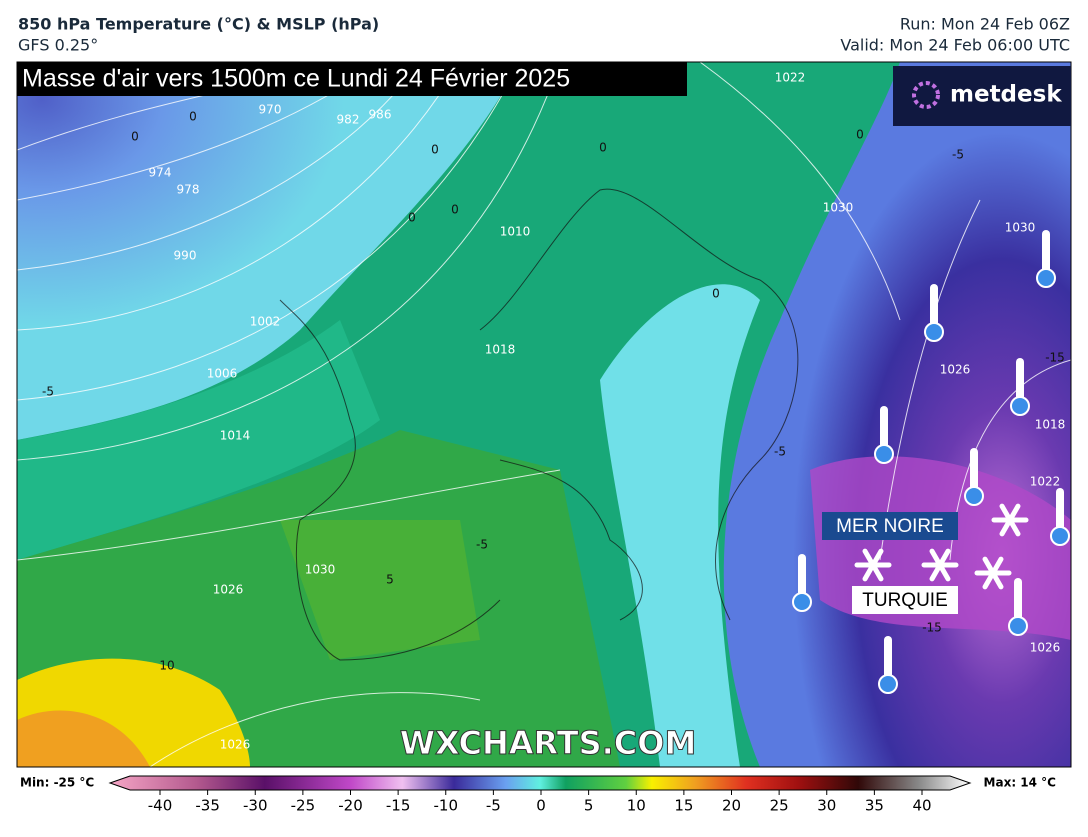  I want to click on colorbar-tick-label: 35, so click(874, 806).